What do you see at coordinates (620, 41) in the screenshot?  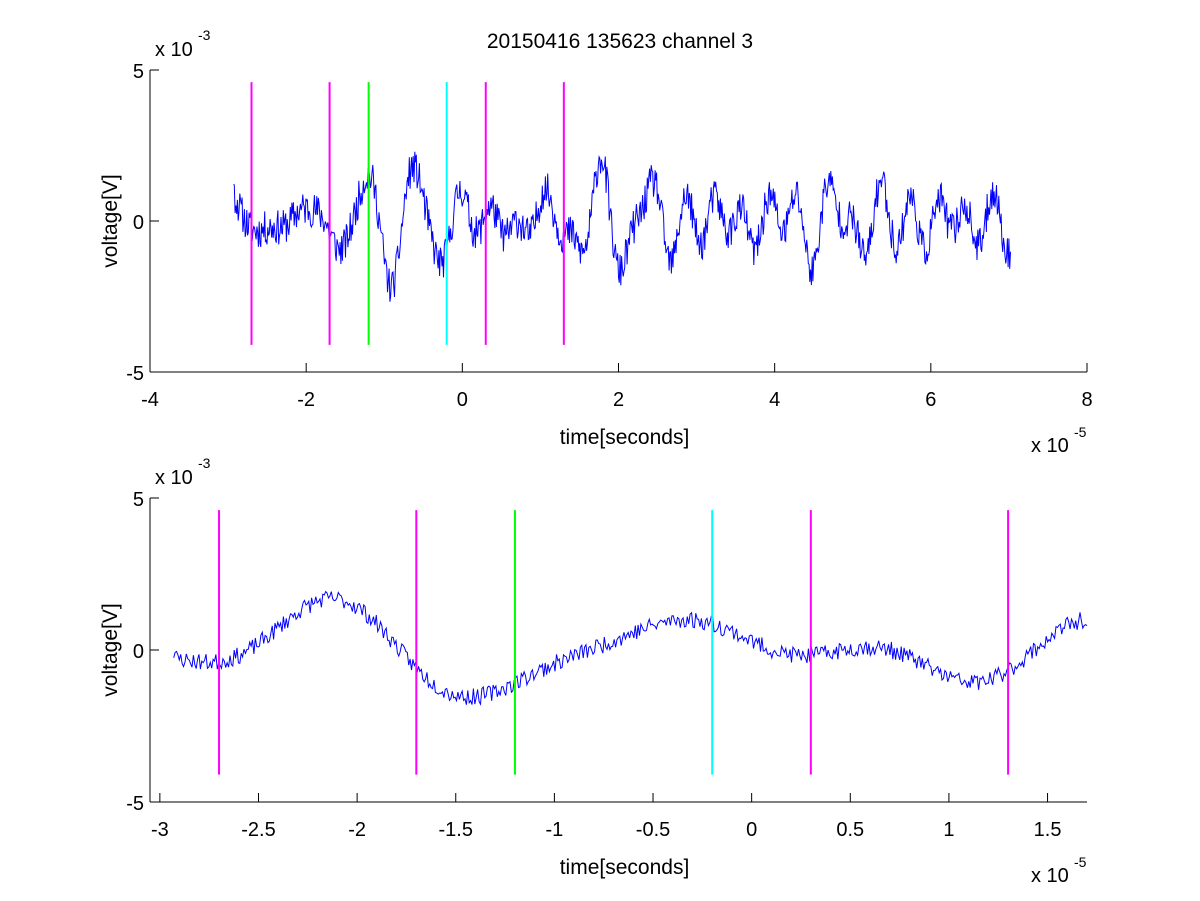 I see `figure-title: 20150416 135623 channel 3` at bounding box center [620, 41].